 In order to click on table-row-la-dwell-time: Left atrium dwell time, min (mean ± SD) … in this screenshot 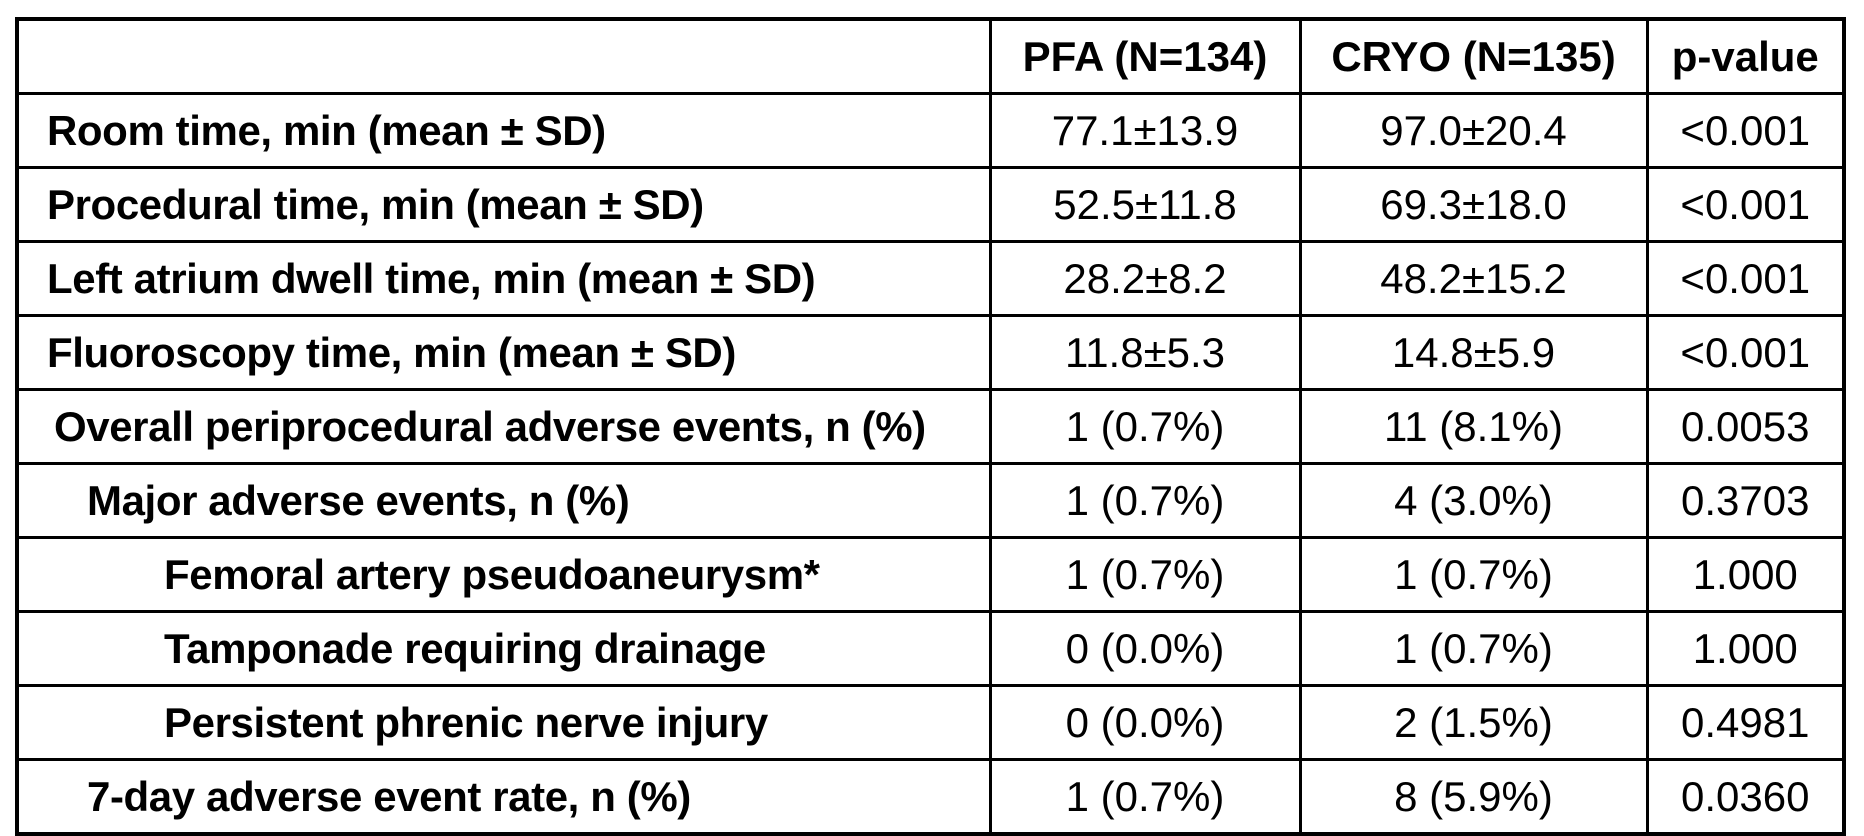, I will do `click(930, 278)`.